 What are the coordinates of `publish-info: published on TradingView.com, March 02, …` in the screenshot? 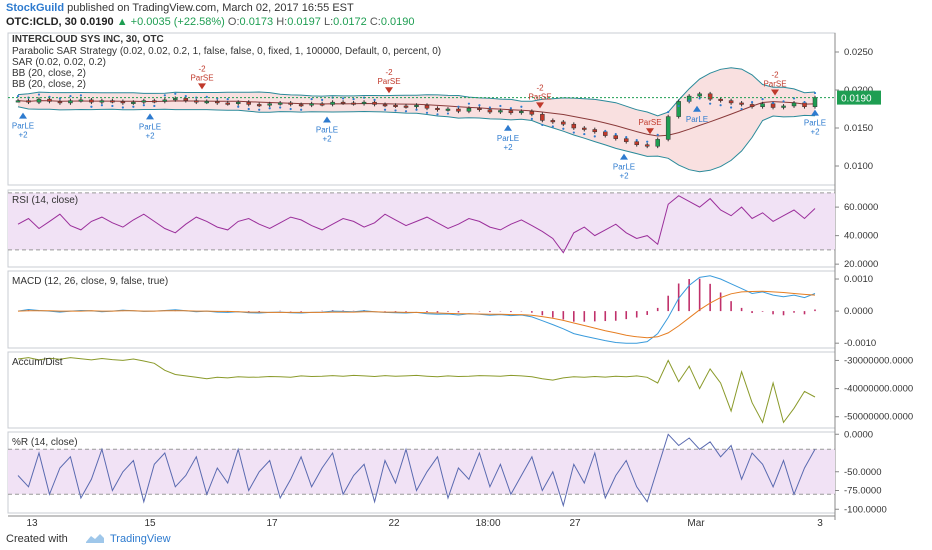 It's located at (210, 8).